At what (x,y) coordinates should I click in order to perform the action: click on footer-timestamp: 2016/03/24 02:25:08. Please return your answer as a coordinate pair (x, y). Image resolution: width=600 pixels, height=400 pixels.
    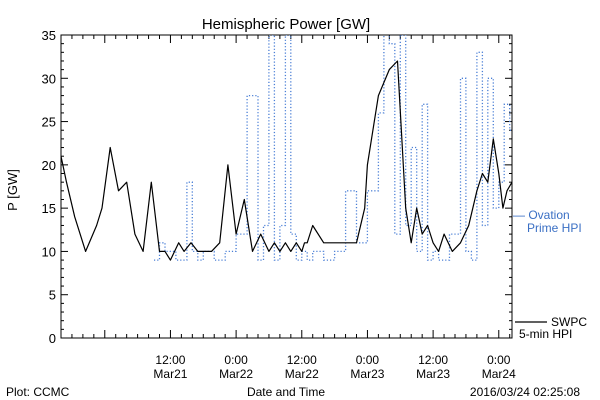
    Looking at the image, I should click on (525, 392).